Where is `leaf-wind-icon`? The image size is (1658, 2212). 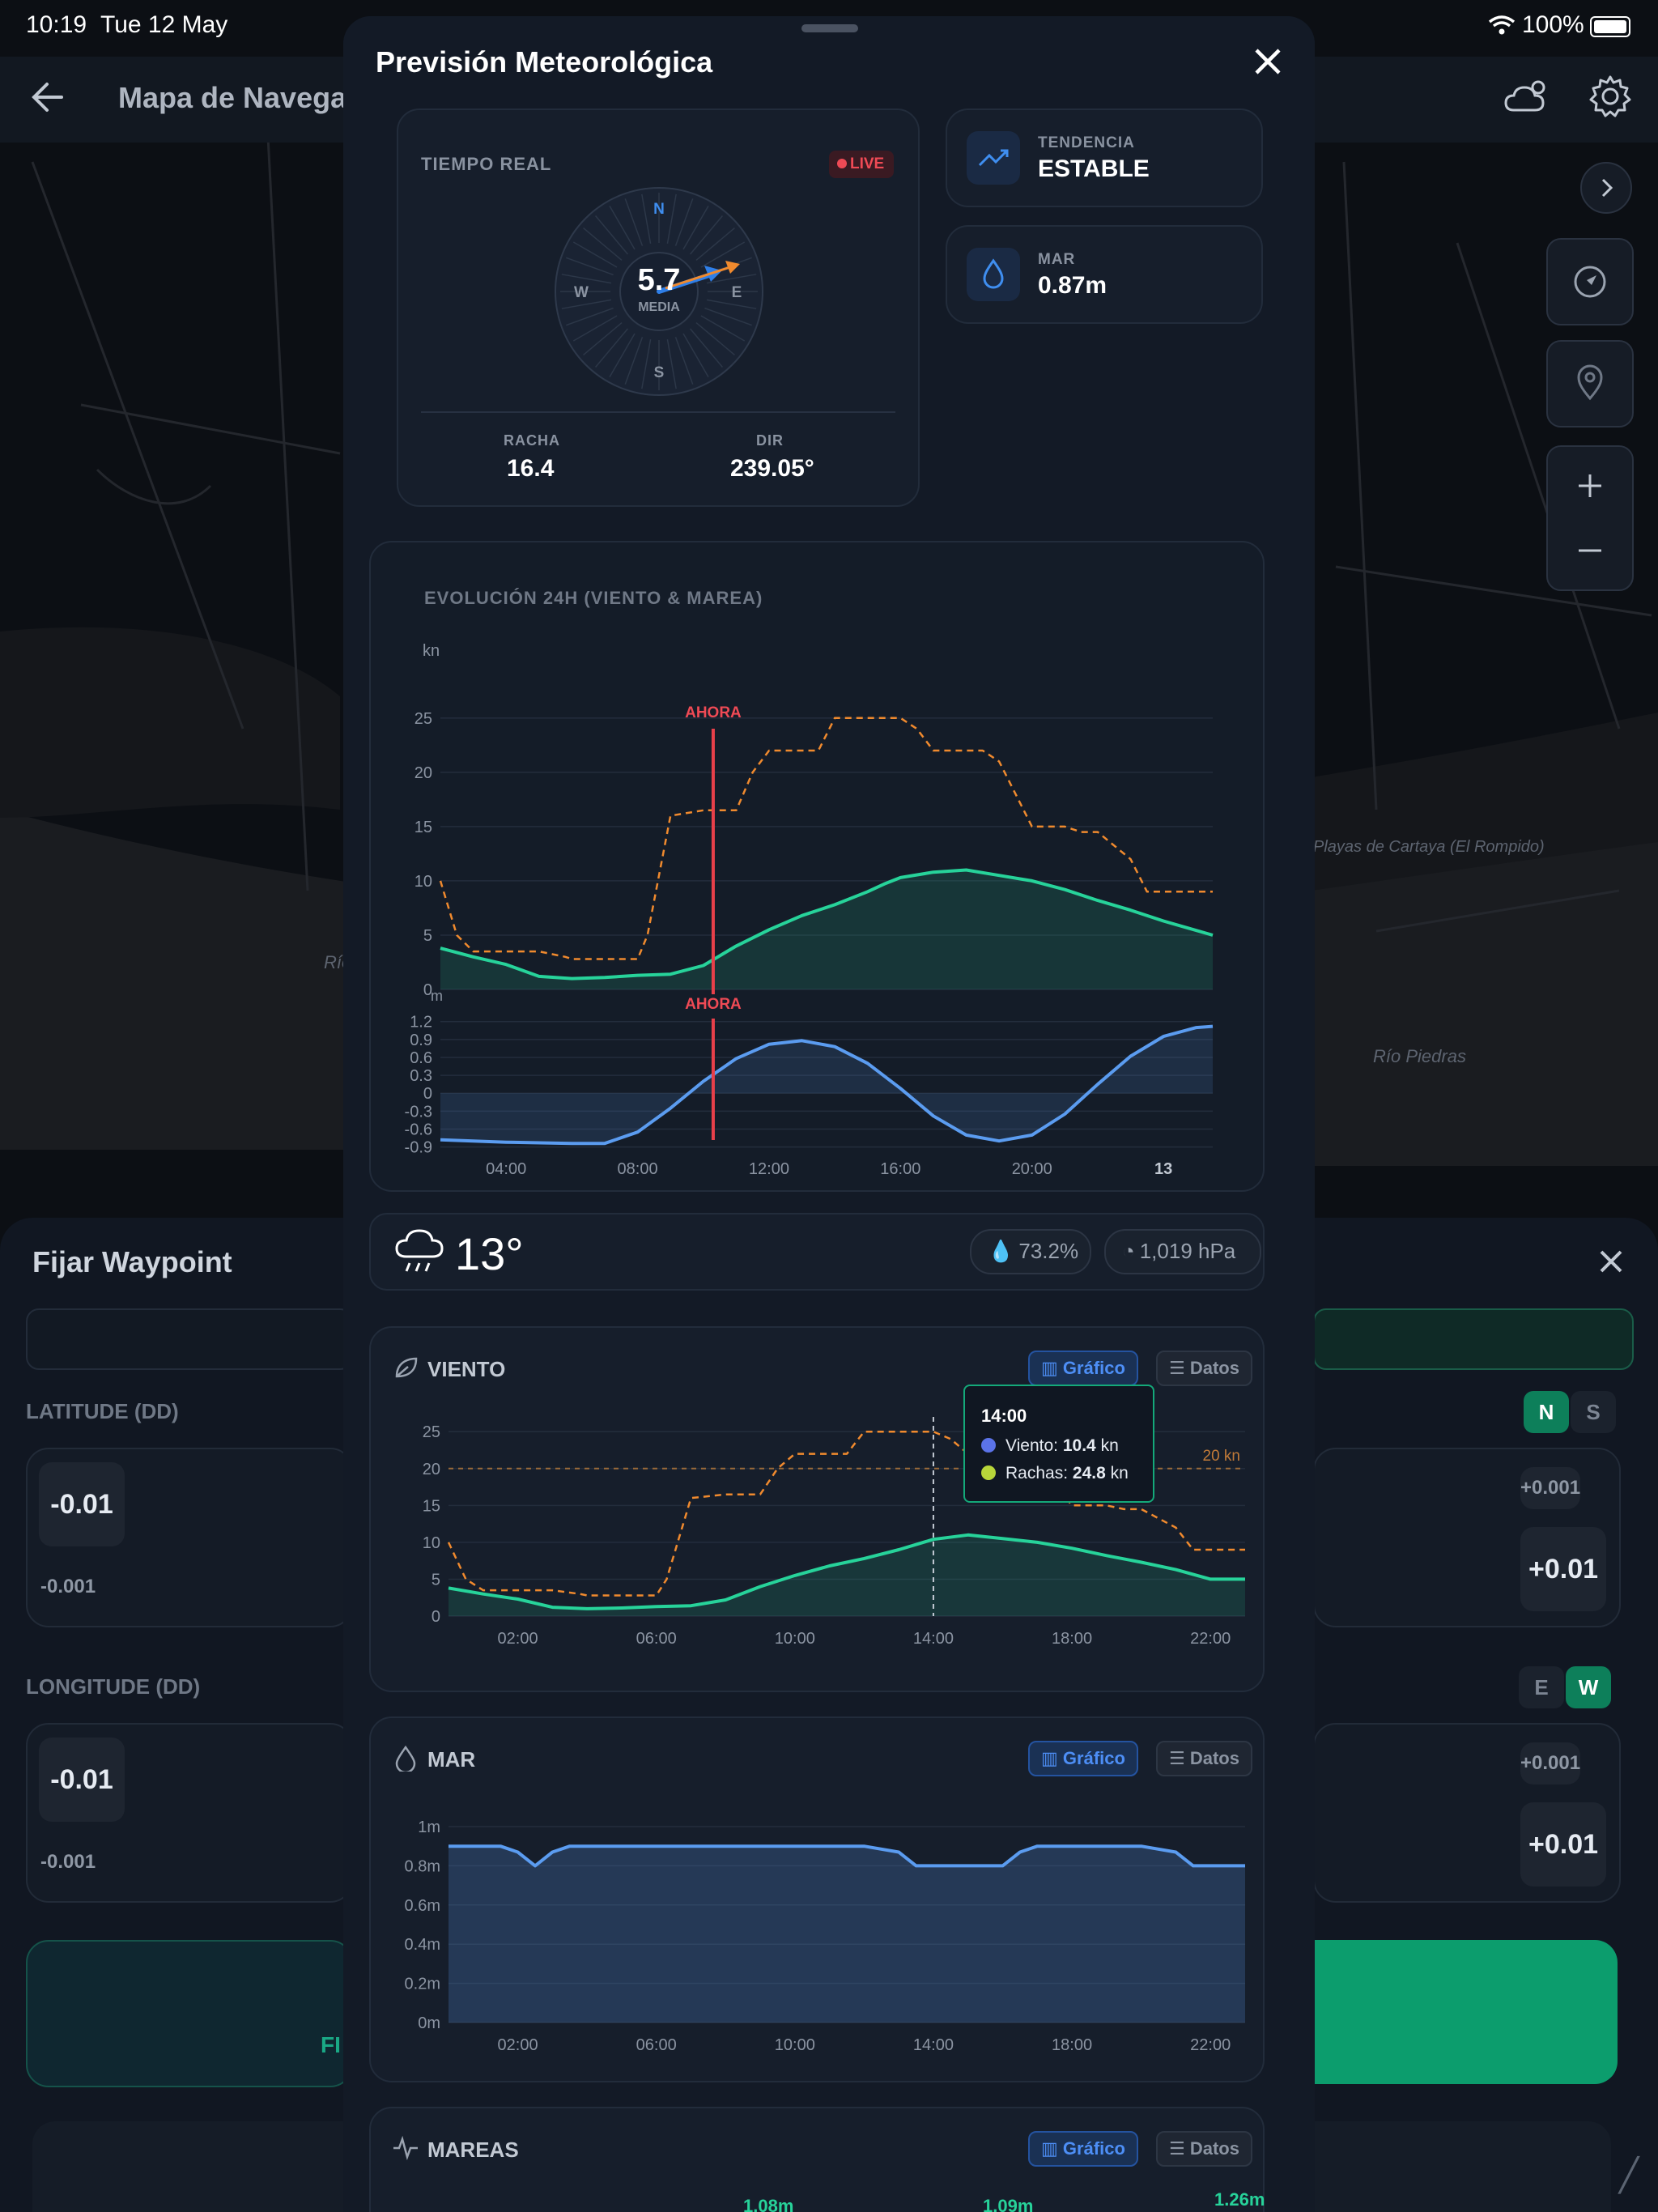
leaf-wind-icon is located at coordinates (406, 1368).